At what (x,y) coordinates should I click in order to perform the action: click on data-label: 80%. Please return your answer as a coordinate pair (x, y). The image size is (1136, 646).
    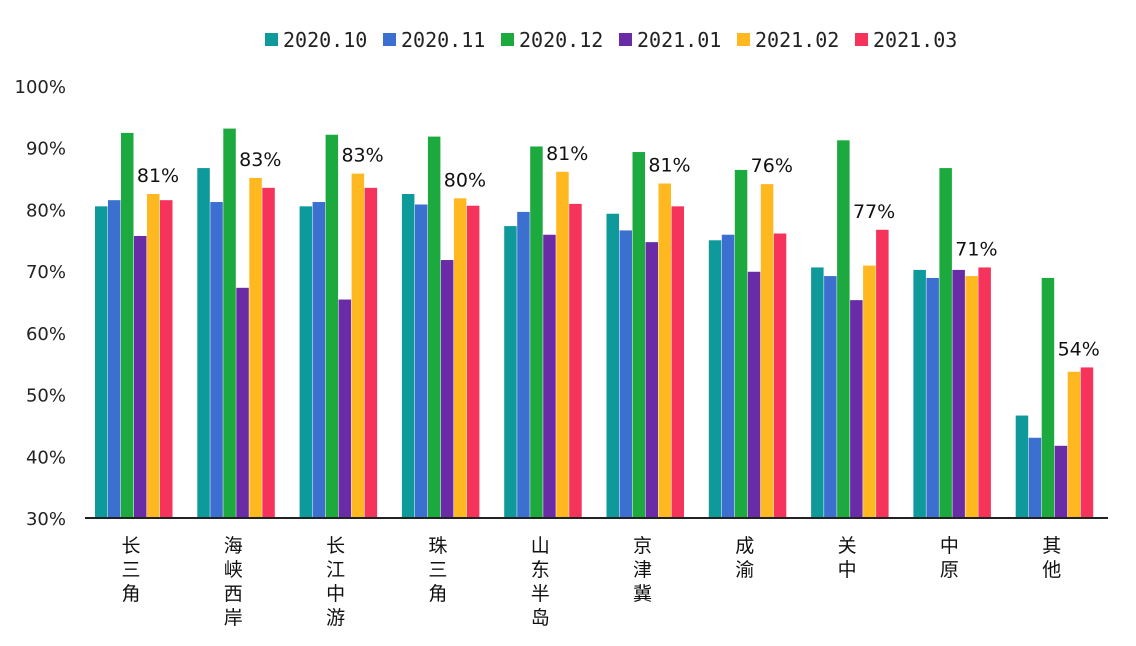
    Looking at the image, I should click on (465, 180).